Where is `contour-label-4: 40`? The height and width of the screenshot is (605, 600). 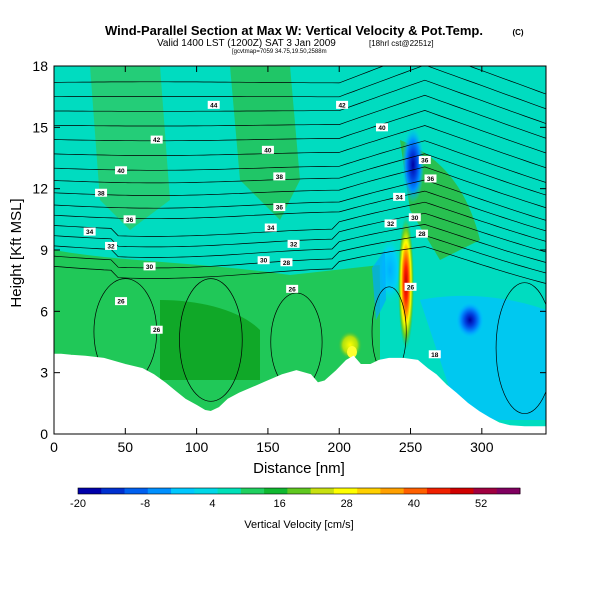
contour-label-4: 40 is located at coordinates (268, 150).